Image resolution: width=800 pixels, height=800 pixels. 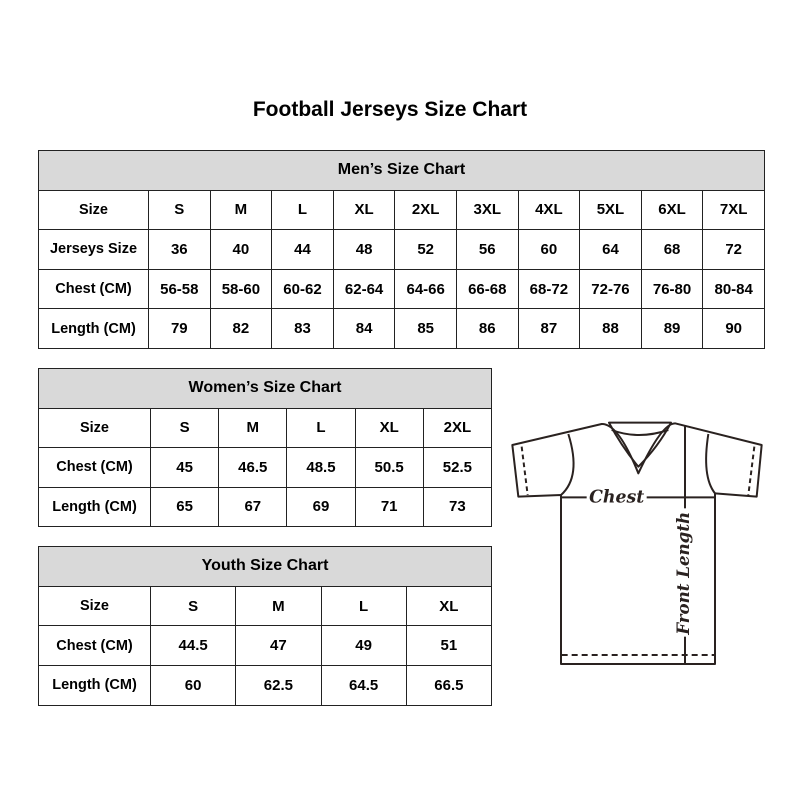 I want to click on table-row: Size S M L XL 2XL, so click(x=265, y=427).